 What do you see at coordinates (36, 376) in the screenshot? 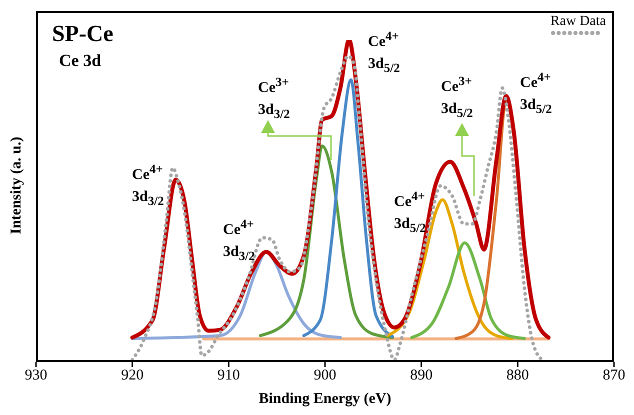
I see `x-tick-label: 930` at bounding box center [36, 376].